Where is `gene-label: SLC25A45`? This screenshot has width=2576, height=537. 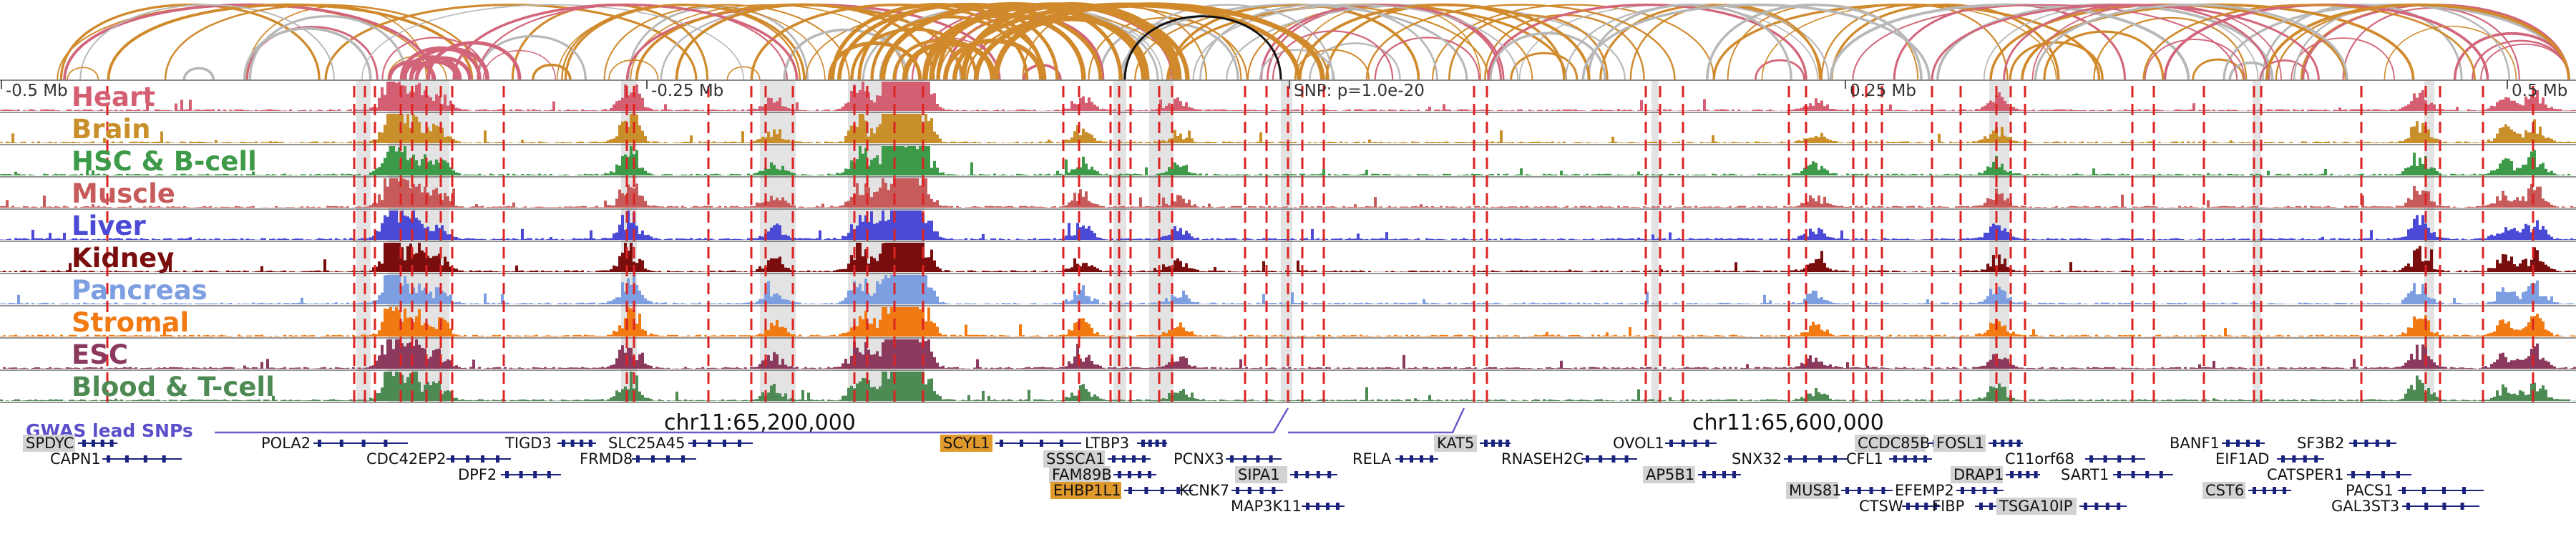 gene-label: SLC25A45 is located at coordinates (647, 443).